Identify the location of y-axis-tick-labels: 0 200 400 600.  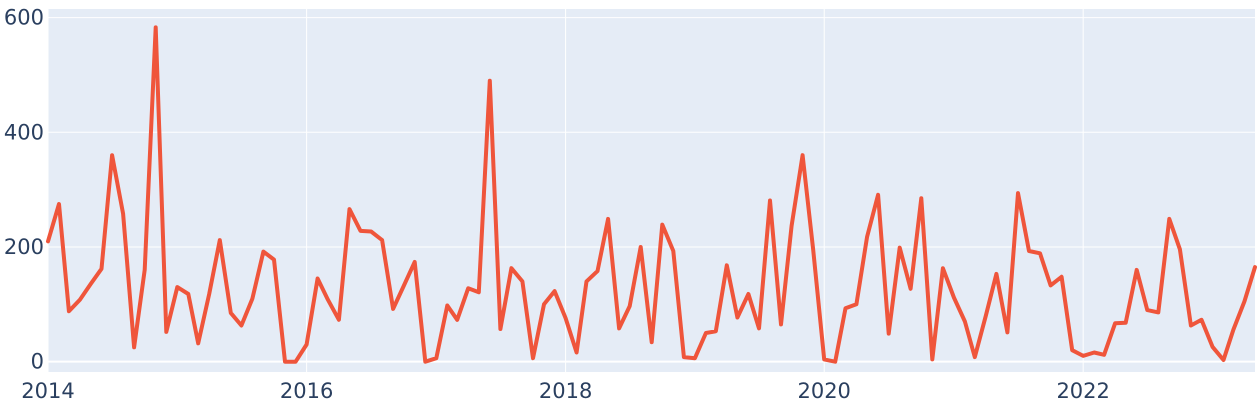
(24, 190).